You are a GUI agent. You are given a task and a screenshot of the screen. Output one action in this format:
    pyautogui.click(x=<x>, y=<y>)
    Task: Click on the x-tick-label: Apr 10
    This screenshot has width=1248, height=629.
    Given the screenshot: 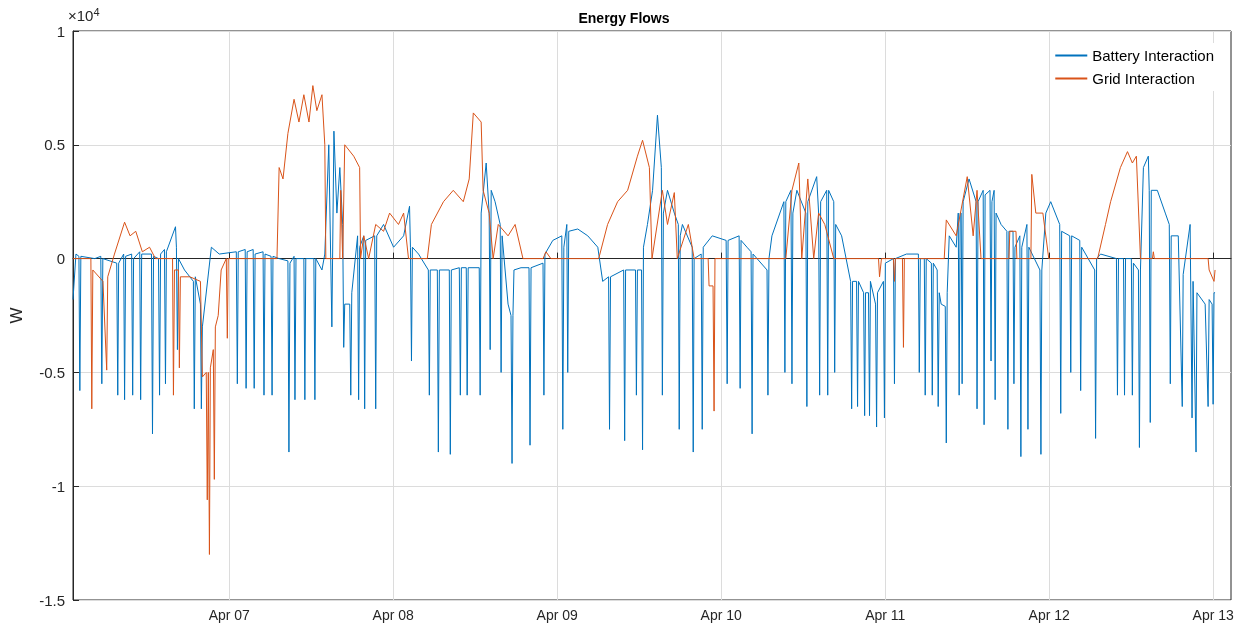 What is the action you would take?
    pyautogui.click(x=721, y=615)
    